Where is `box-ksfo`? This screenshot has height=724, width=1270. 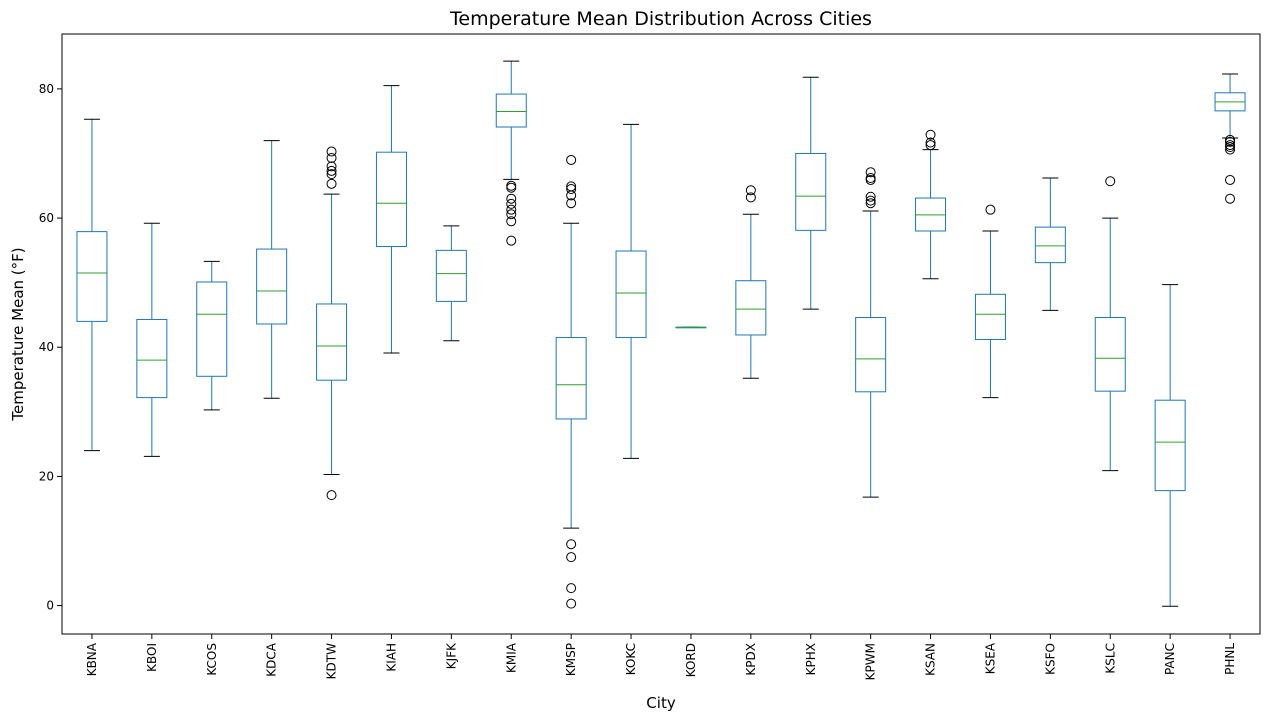 box-ksfo is located at coordinates (1050, 245).